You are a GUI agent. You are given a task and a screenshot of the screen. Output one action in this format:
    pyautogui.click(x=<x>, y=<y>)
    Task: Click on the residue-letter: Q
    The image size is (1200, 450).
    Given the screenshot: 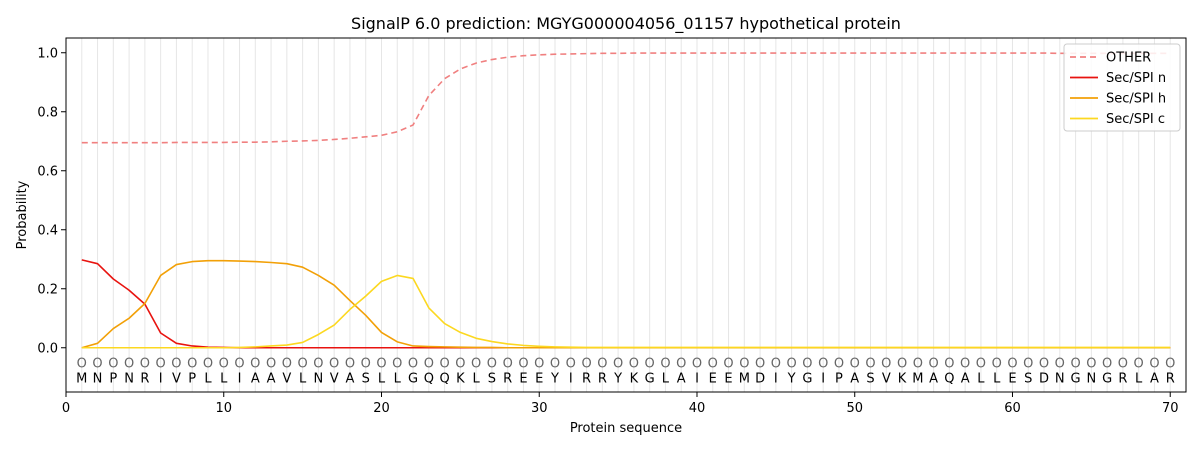 What is the action you would take?
    pyautogui.click(x=949, y=378)
    